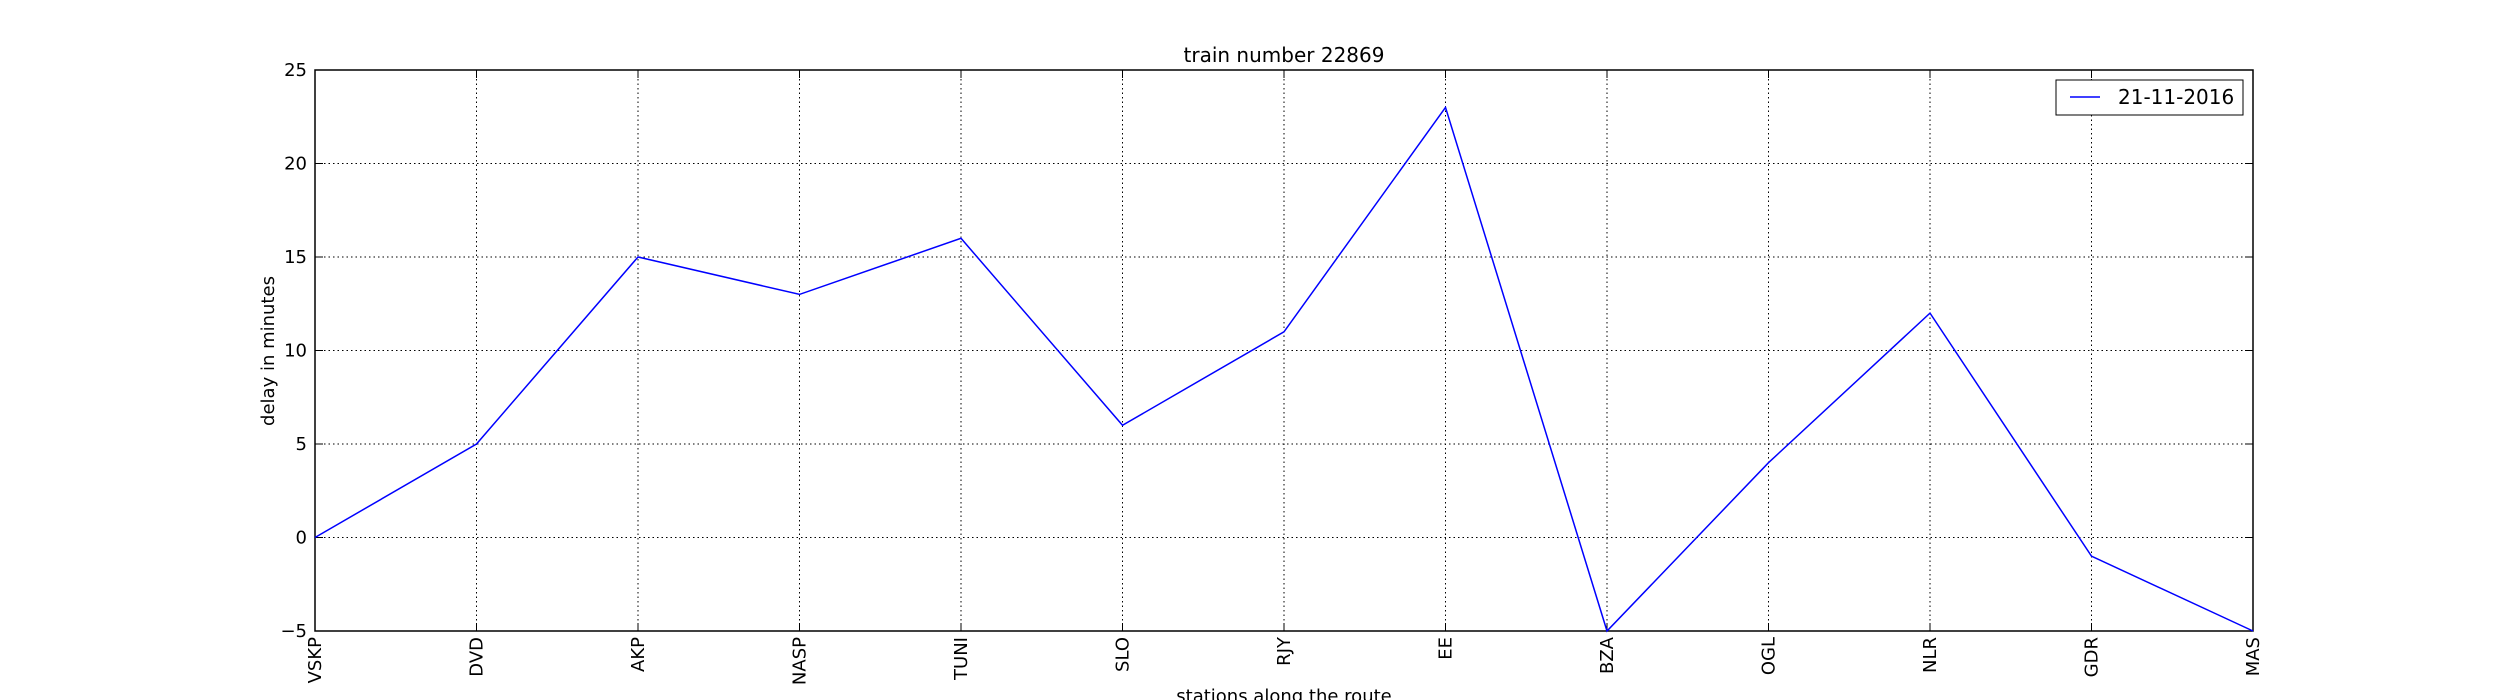 The height and width of the screenshot is (700, 2500). Describe the element at coordinates (2176, 97) in the screenshot. I see `legend-label: 21-11-2016` at that location.